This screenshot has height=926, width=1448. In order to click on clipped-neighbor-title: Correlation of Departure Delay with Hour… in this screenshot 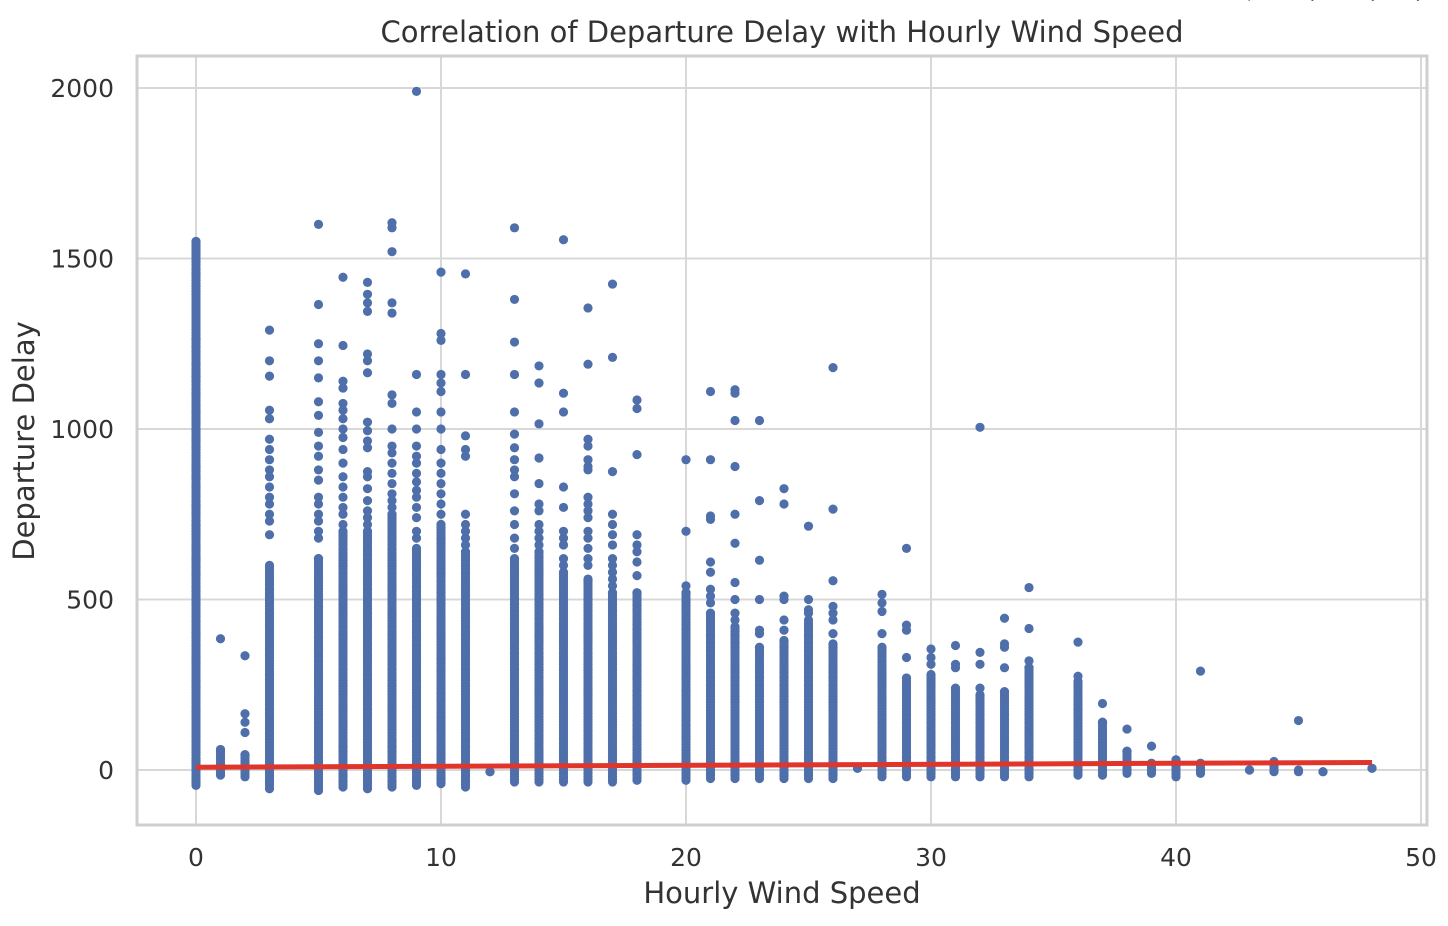, I will do `click(1292, 1)`.